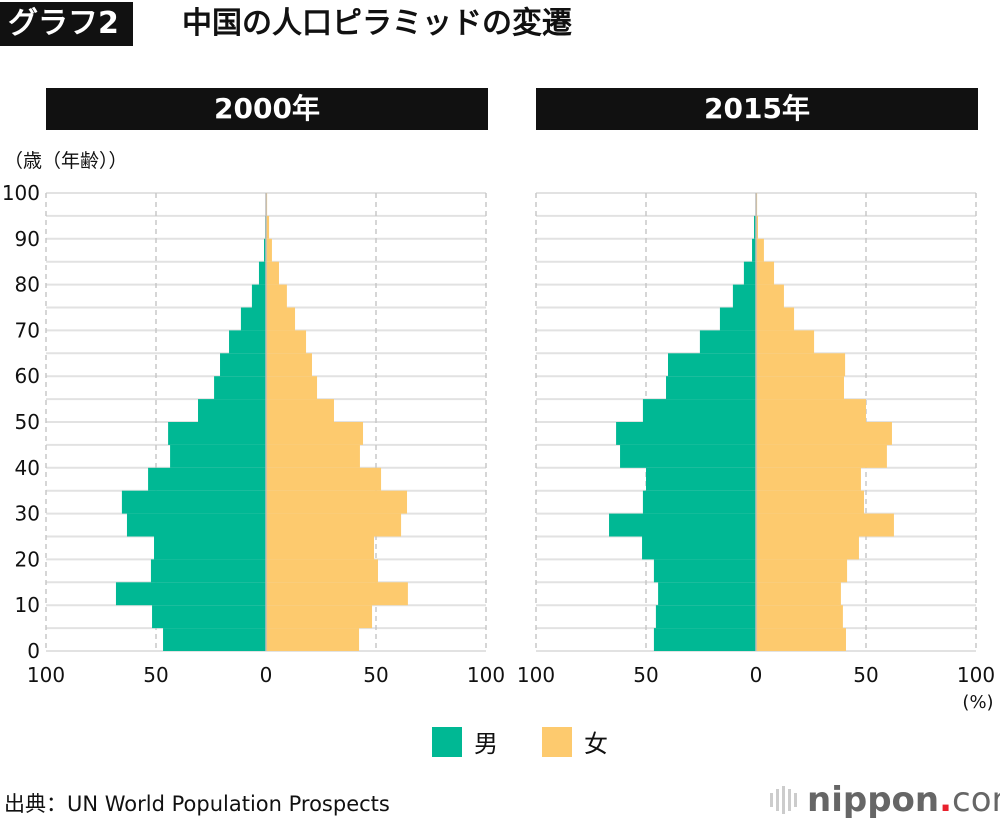 This screenshot has height=820, width=1000. I want to click on nippon-logo: nippon.com, so click(885, 800).